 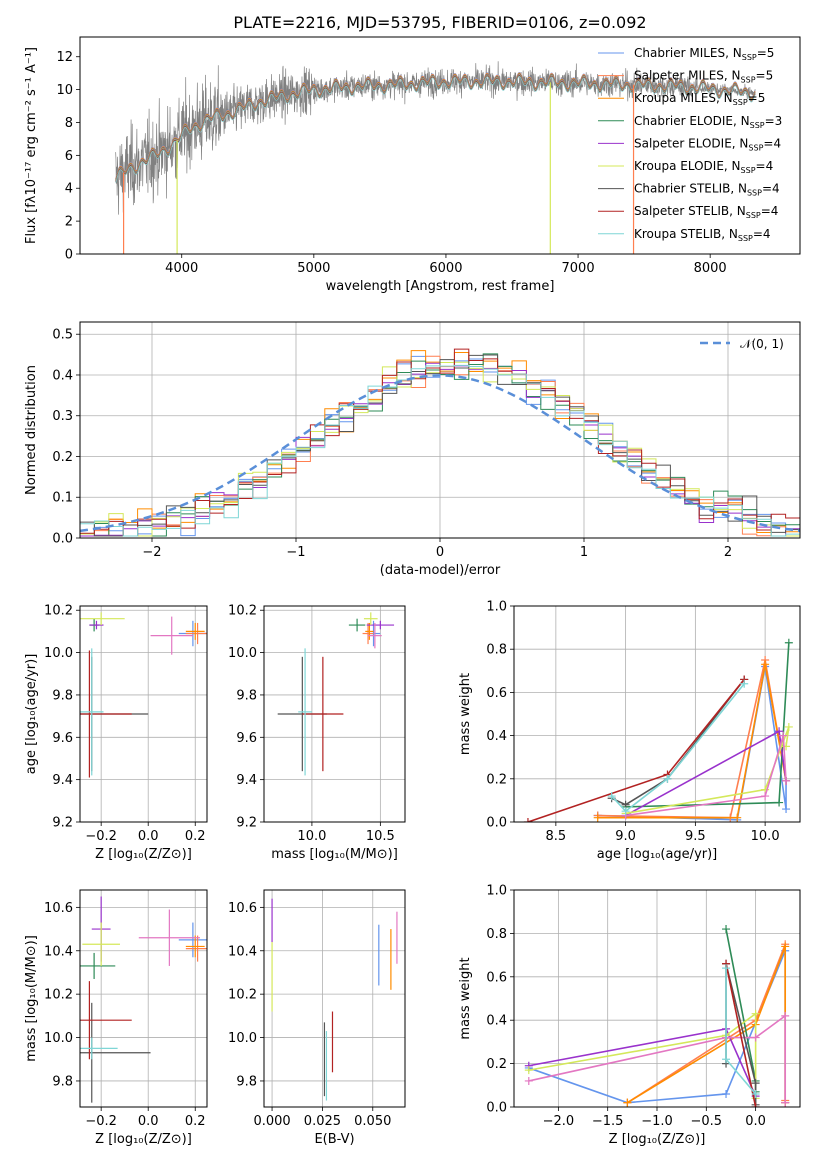 I want to click on x-tick-label: −0.5, so click(x=707, y=1121).